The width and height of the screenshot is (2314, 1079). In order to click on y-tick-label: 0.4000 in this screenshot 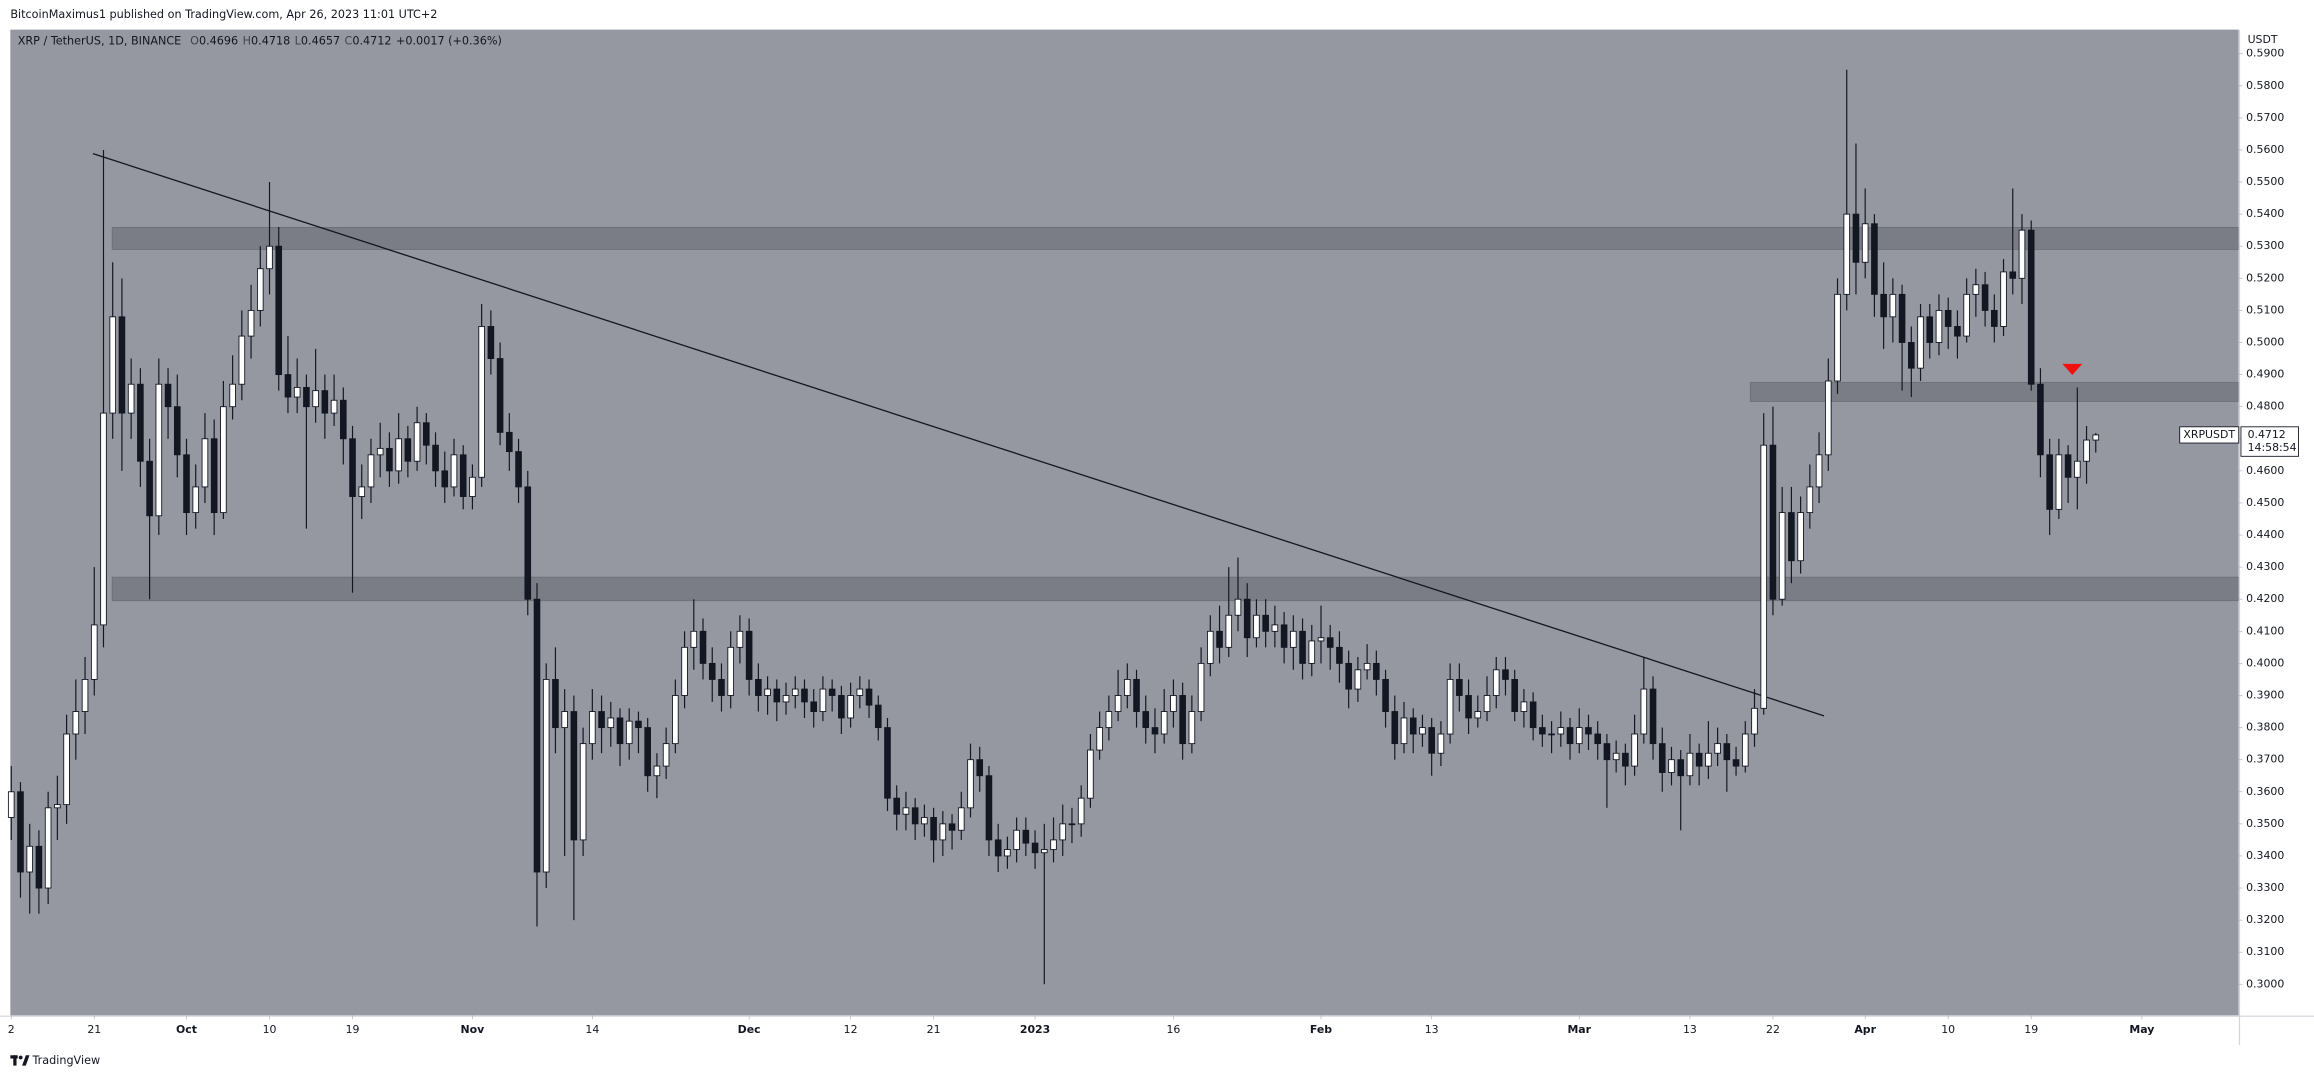, I will do `click(2265, 662)`.